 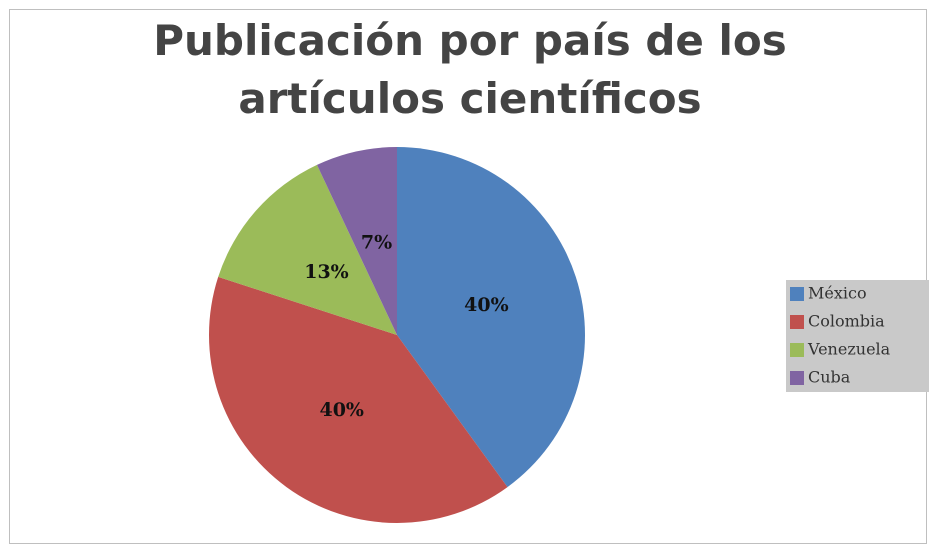 I want to click on legend-label: Cuba, so click(x=829, y=377).